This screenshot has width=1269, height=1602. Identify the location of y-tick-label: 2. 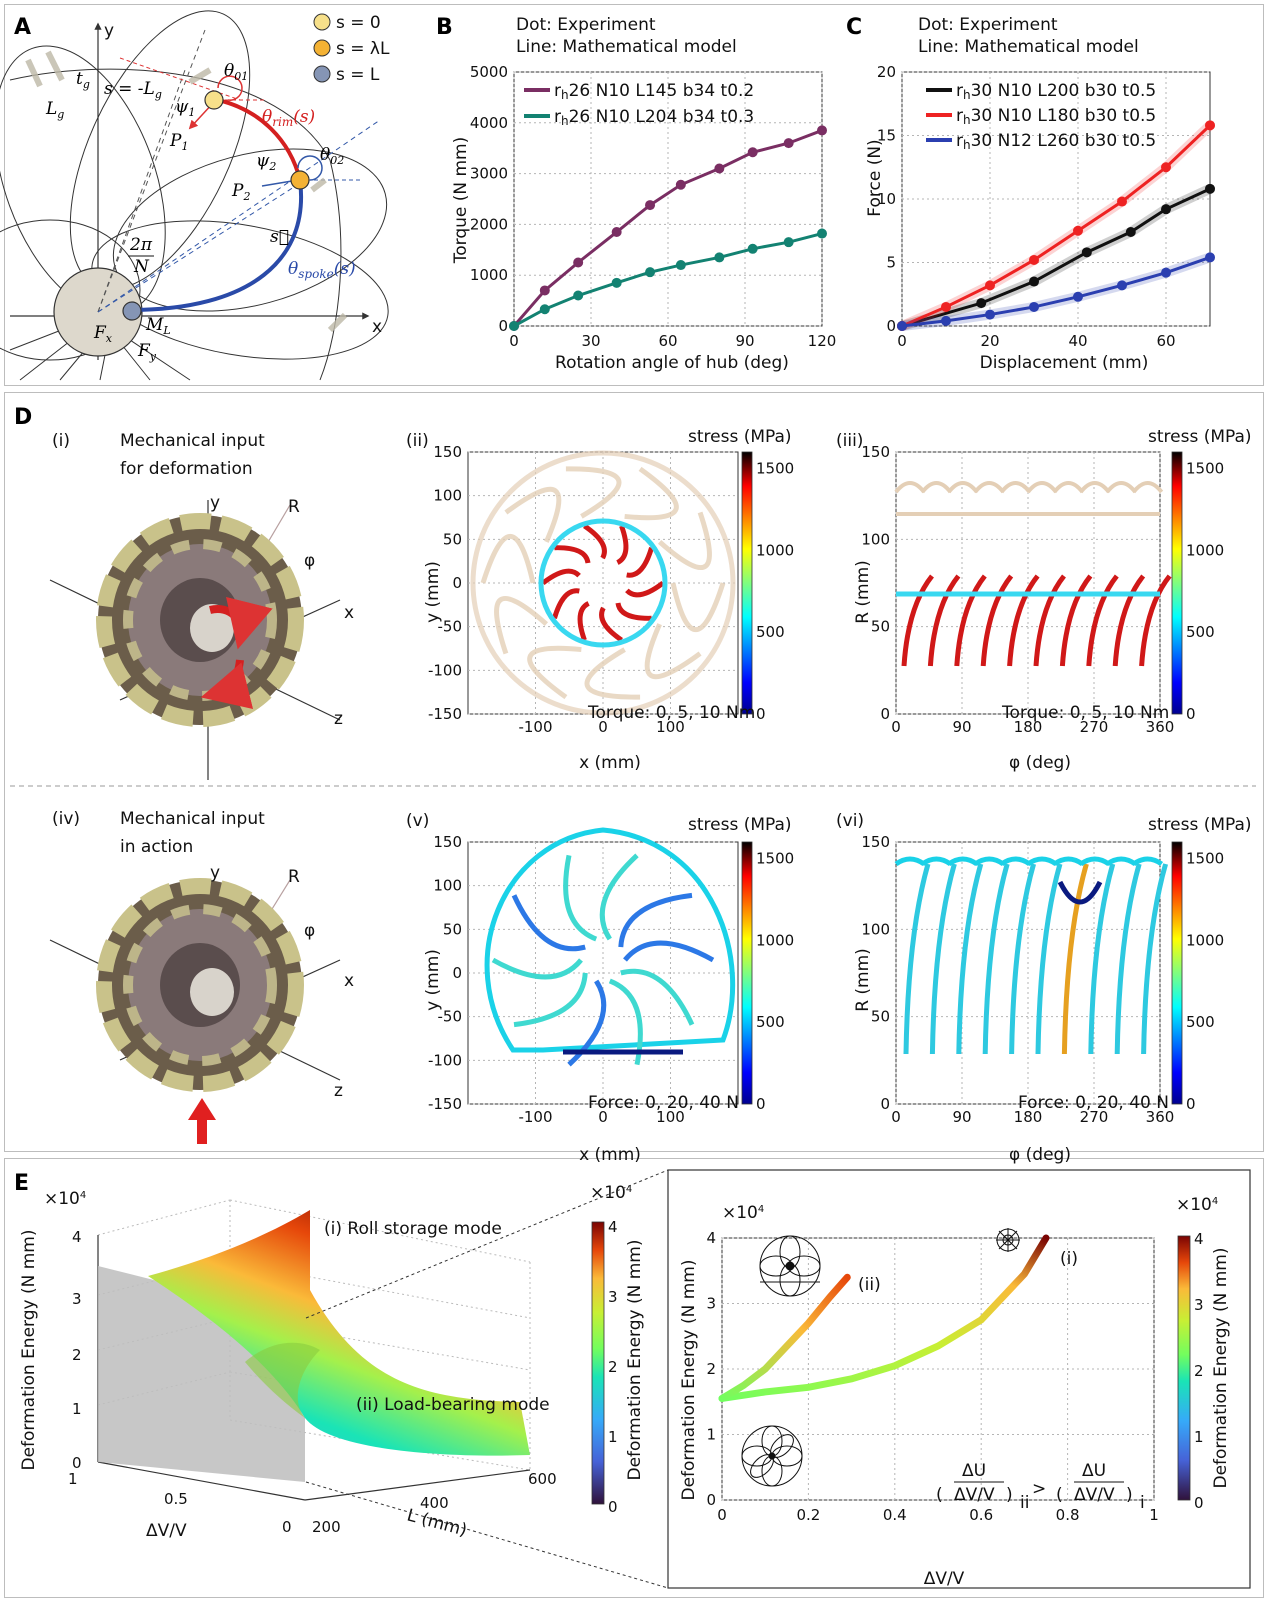
(711, 1369).